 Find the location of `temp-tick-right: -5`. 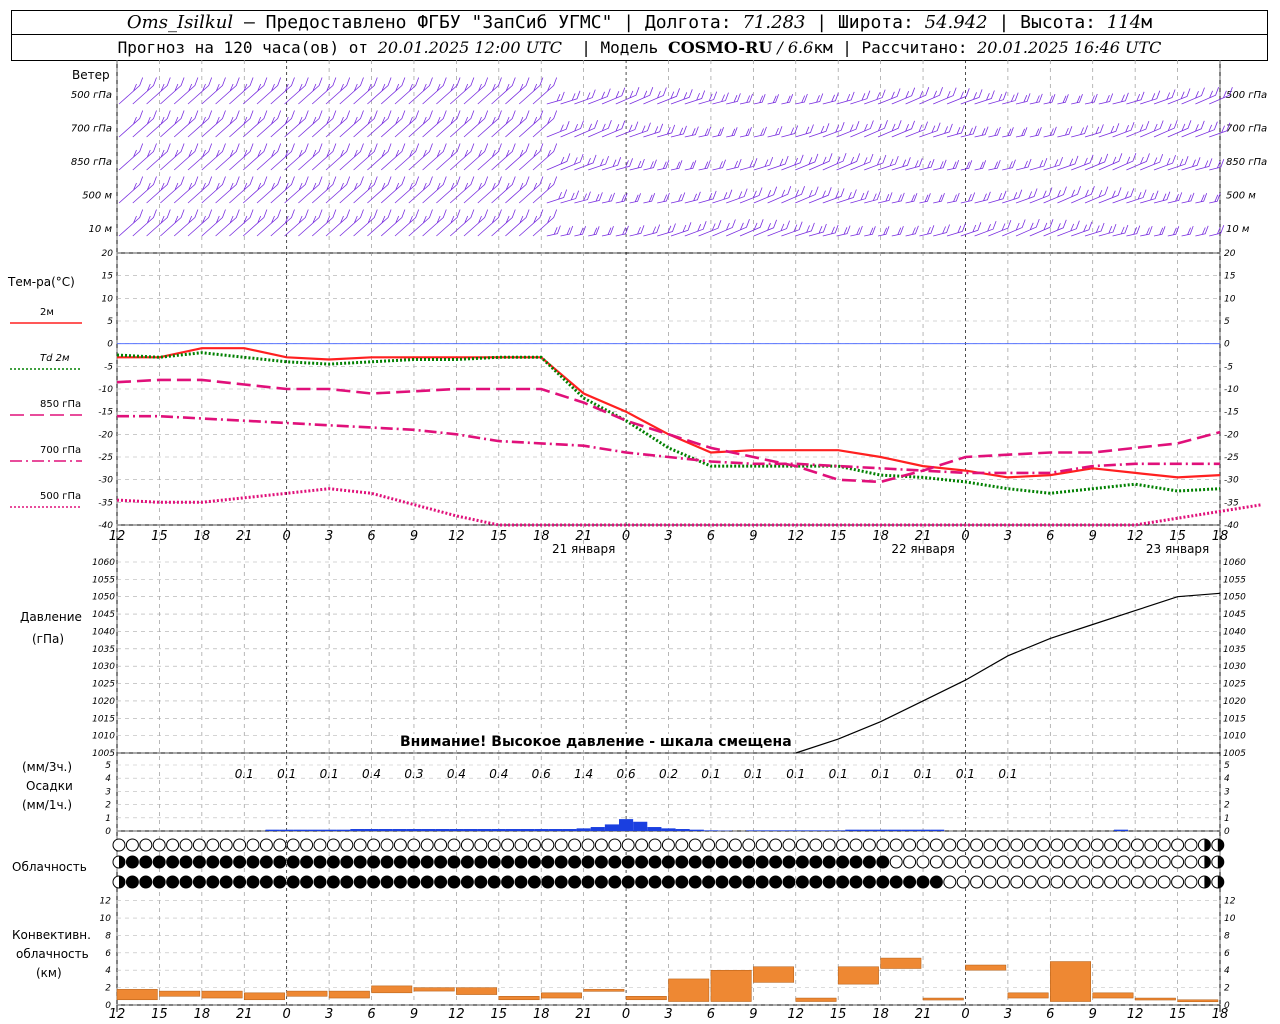

temp-tick-right: -5 is located at coordinates (1228, 367).